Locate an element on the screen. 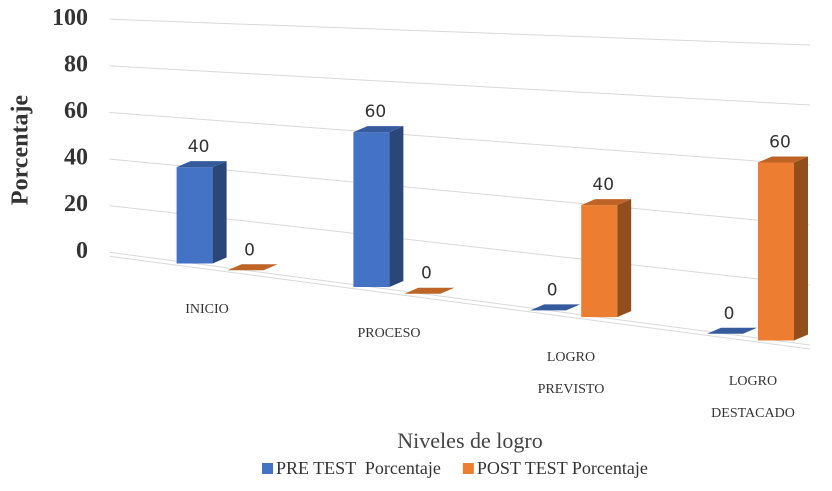 Image resolution: width=832 pixels, height=491 pixels. y-tick-label: 100 is located at coordinates (70, 18).